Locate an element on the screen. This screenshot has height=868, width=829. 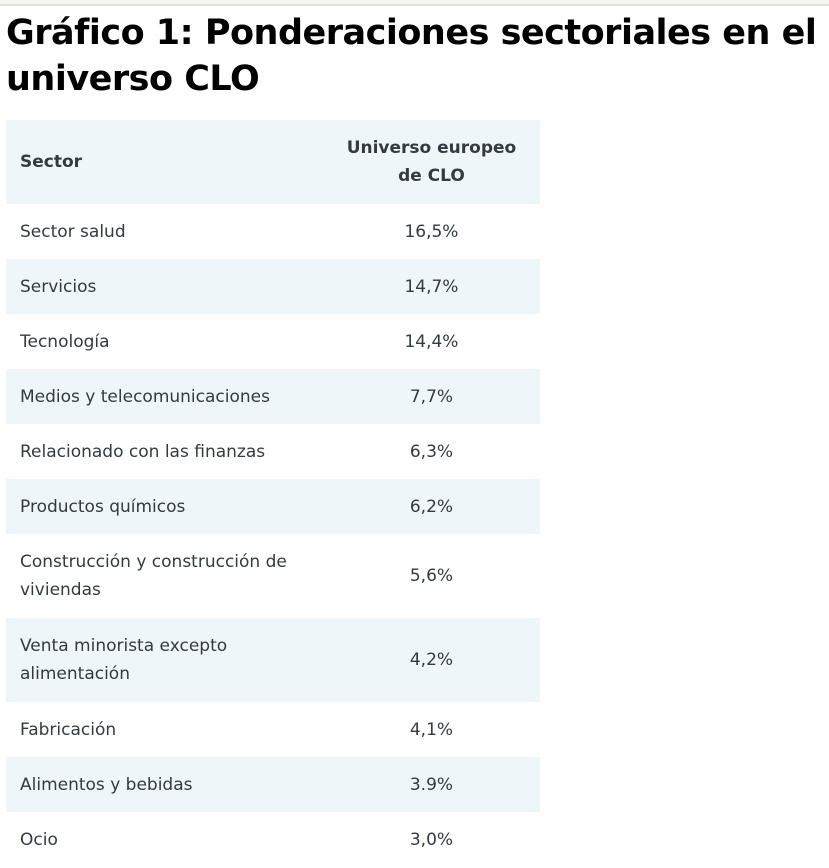
table-row: Medios y telecomunicaciones 7,7% is located at coordinates (273, 396).